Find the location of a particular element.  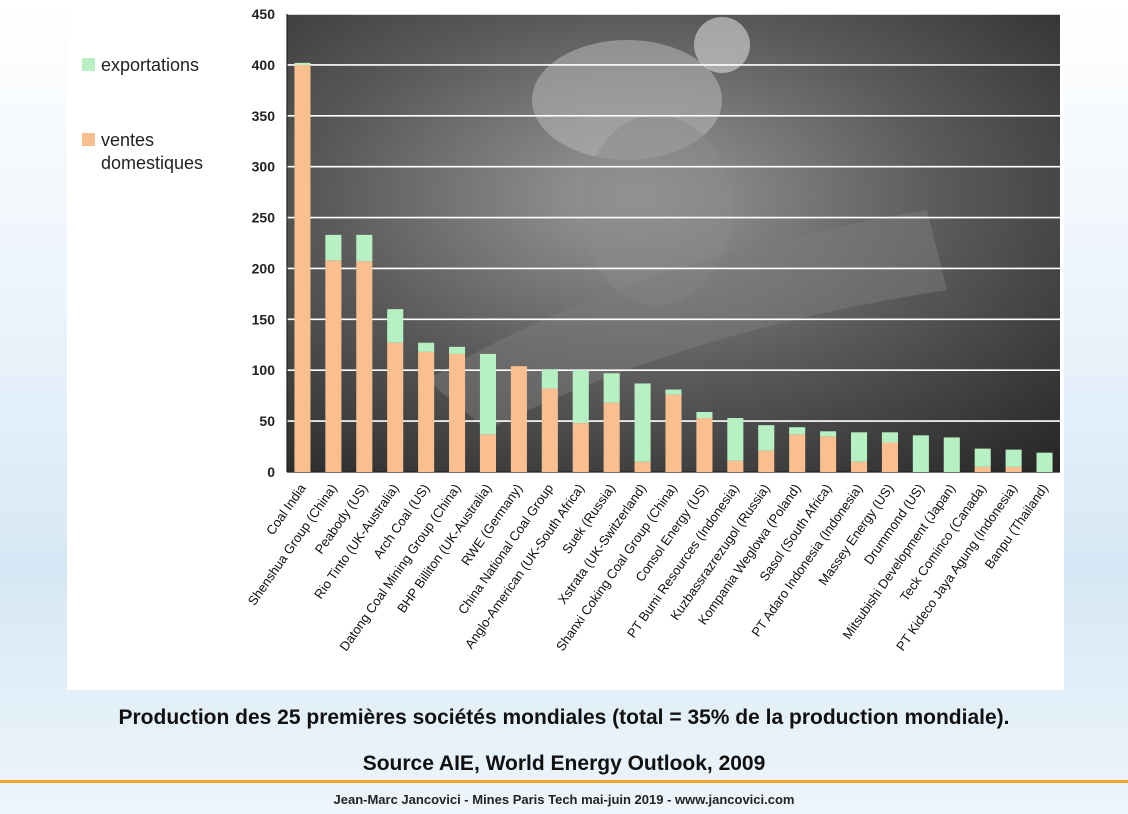

legend-label-domestic-line2: domestiques is located at coordinates (152, 163).